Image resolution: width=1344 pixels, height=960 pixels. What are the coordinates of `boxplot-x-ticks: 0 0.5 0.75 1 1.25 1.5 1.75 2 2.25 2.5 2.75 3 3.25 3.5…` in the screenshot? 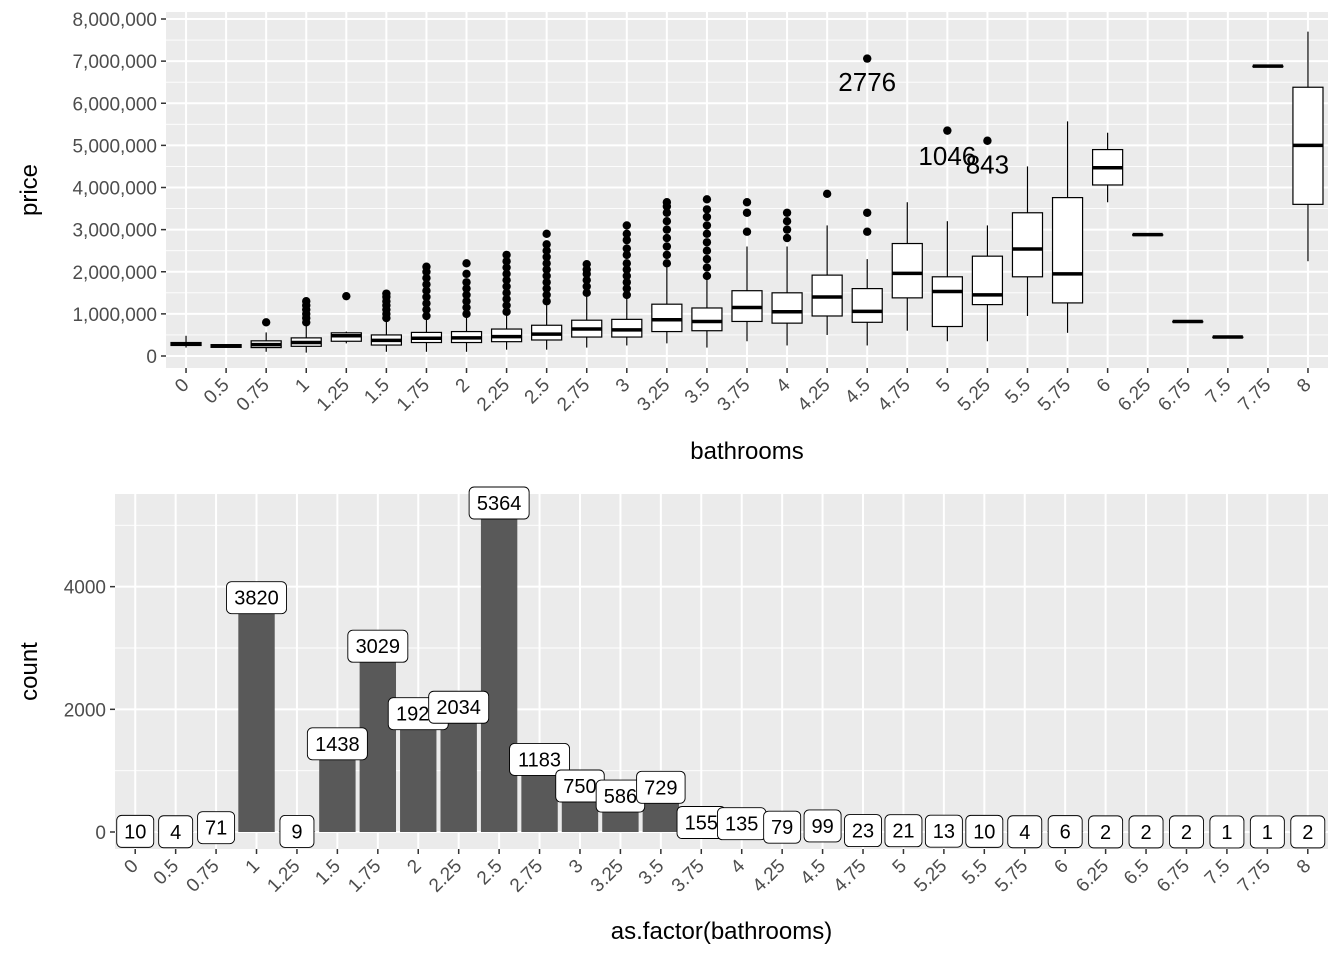 It's located at (743, 392).